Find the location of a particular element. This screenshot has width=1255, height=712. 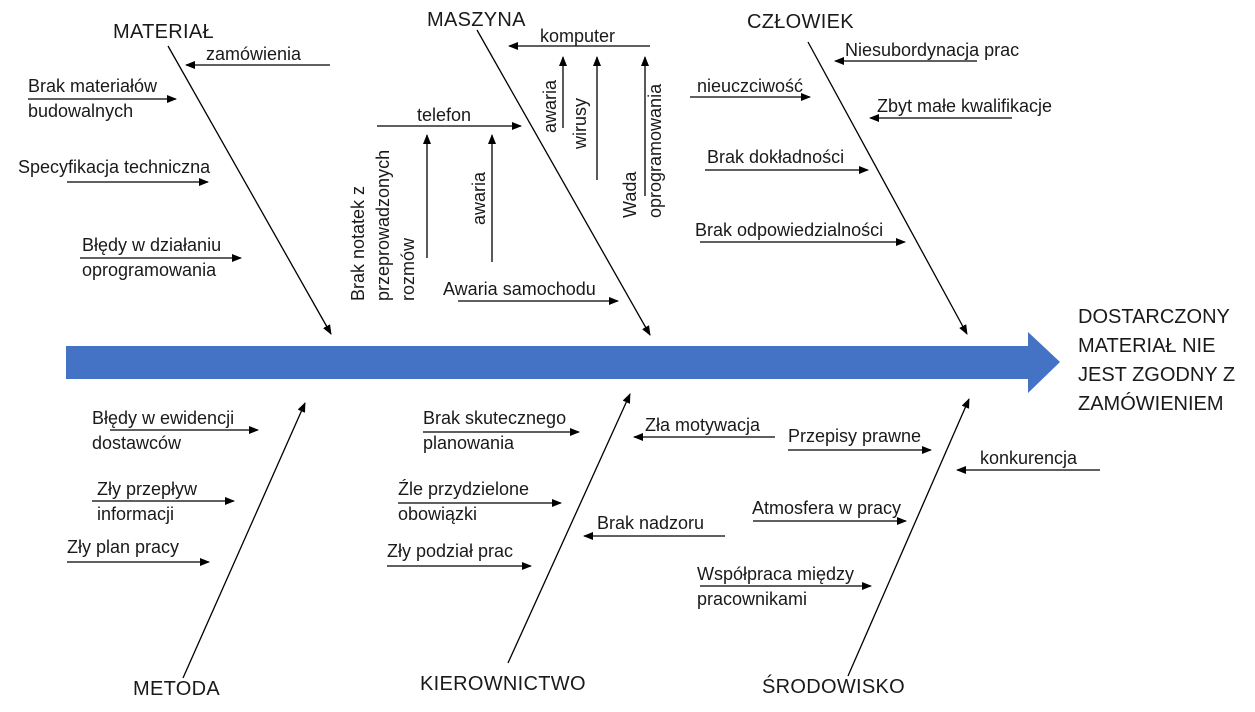

branch-line-metoda is located at coordinates (244, 540).